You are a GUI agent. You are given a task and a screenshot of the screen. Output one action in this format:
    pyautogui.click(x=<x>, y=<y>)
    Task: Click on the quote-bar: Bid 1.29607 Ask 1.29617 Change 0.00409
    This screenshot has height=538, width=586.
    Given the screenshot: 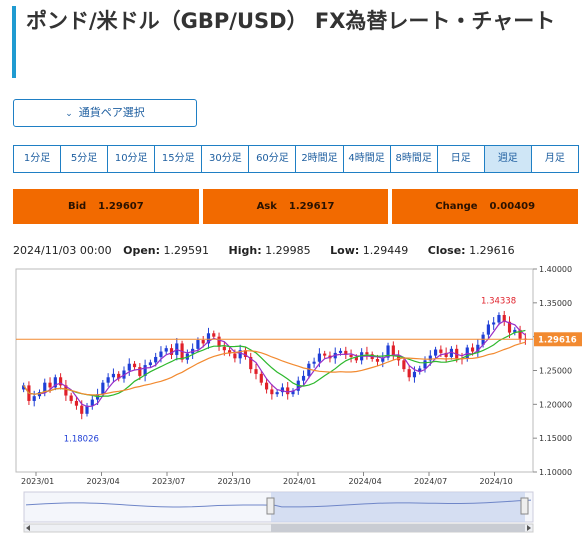 What is the action you would take?
    pyautogui.click(x=296, y=206)
    